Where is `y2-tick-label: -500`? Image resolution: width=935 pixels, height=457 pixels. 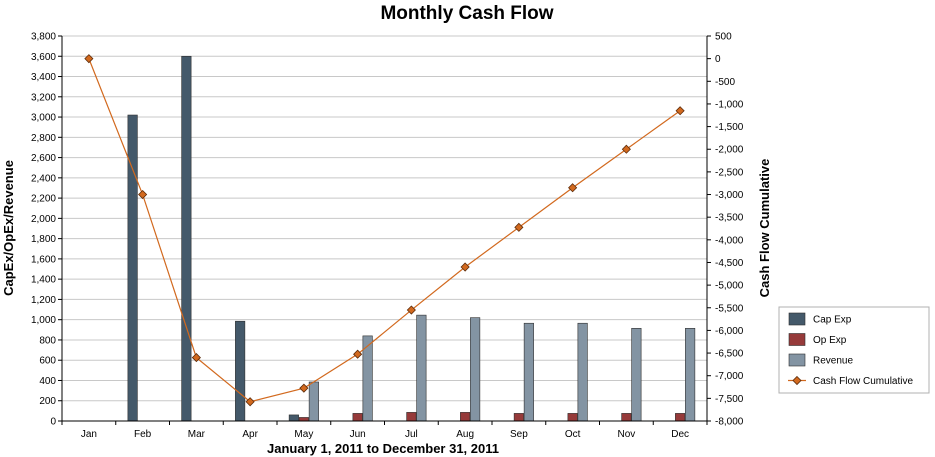 y2-tick-label: -500 is located at coordinates (725, 82).